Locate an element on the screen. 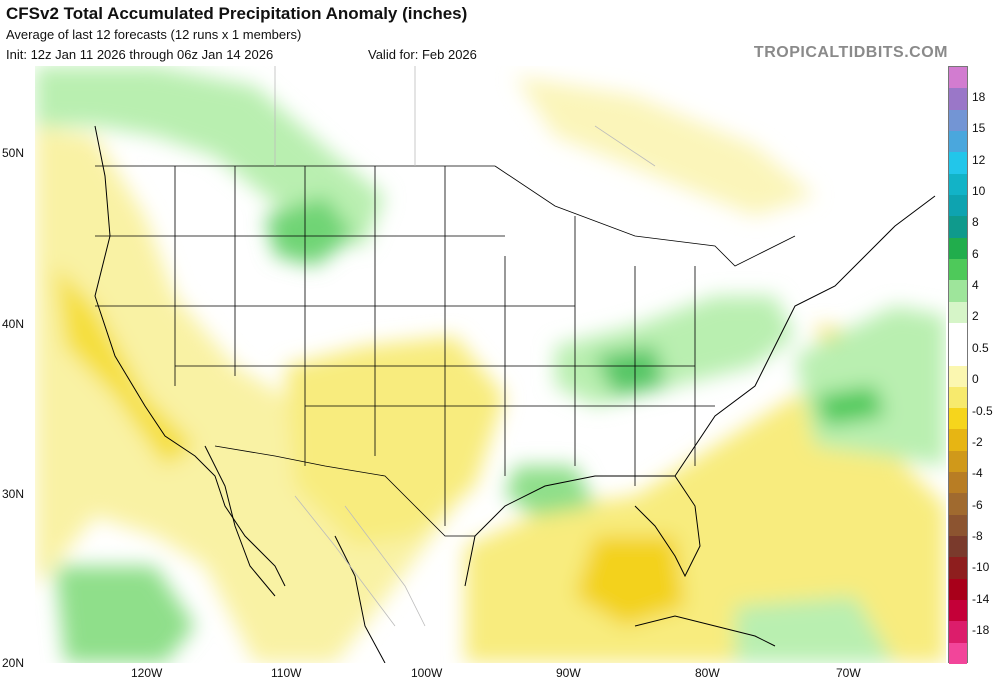 The width and height of the screenshot is (1000, 683). east-coastline is located at coordinates (805, 336).